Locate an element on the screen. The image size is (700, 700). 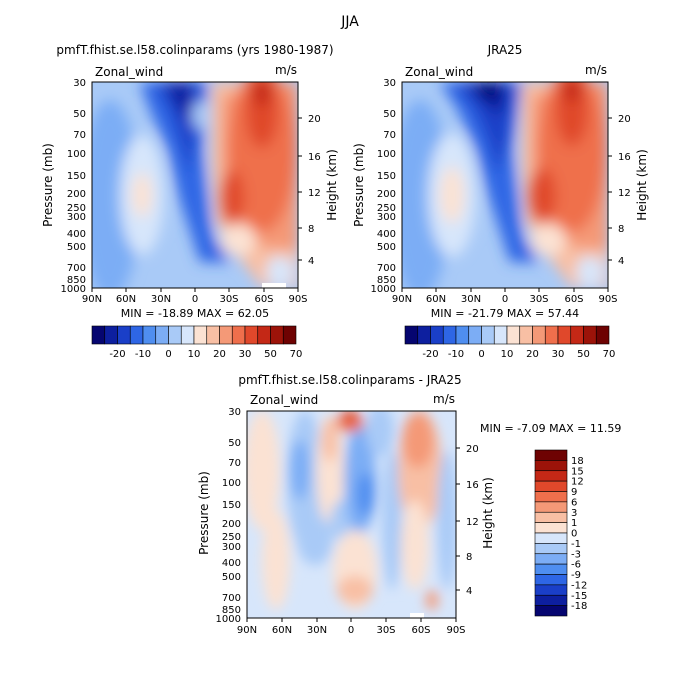
panel-model-ytick: 50 is located at coordinates (79, 114).